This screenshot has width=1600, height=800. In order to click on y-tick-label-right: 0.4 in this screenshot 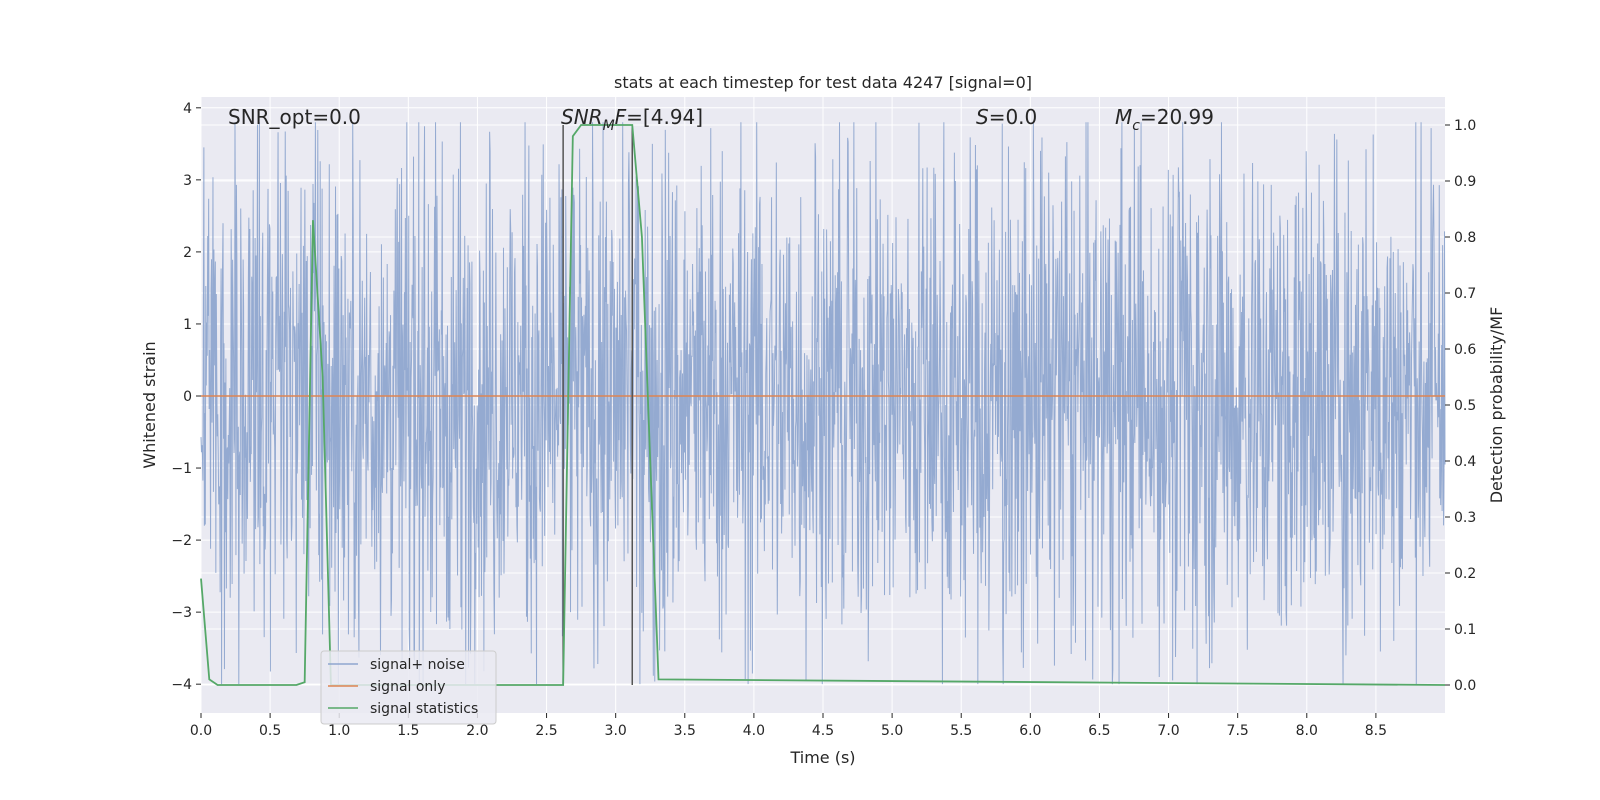, I will do `click(1465, 462)`.